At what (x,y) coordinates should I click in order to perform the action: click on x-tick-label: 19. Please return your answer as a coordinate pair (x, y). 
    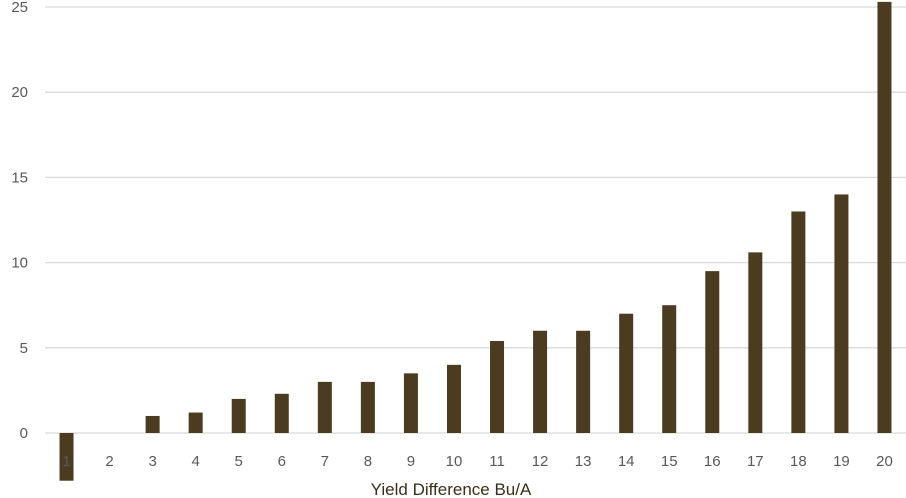
    Looking at the image, I should click on (841, 461).